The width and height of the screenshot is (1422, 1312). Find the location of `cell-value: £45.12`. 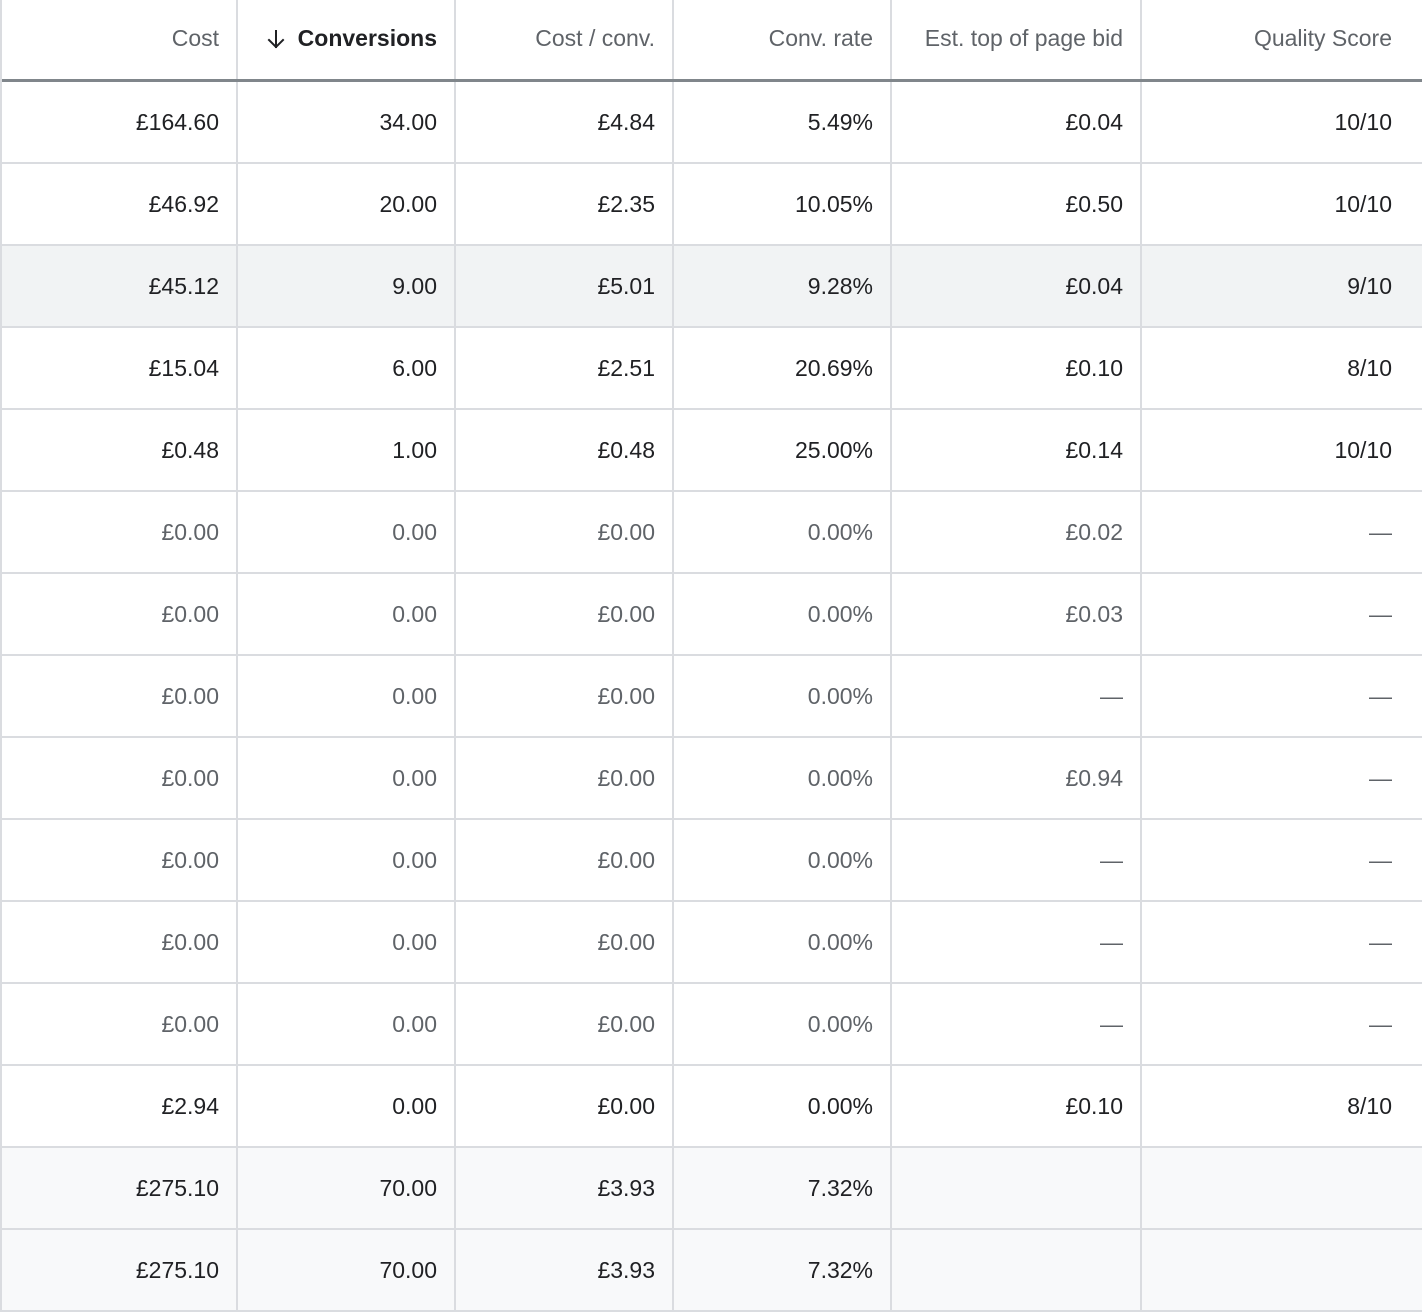

cell-value: £45.12 is located at coordinates (183, 285).